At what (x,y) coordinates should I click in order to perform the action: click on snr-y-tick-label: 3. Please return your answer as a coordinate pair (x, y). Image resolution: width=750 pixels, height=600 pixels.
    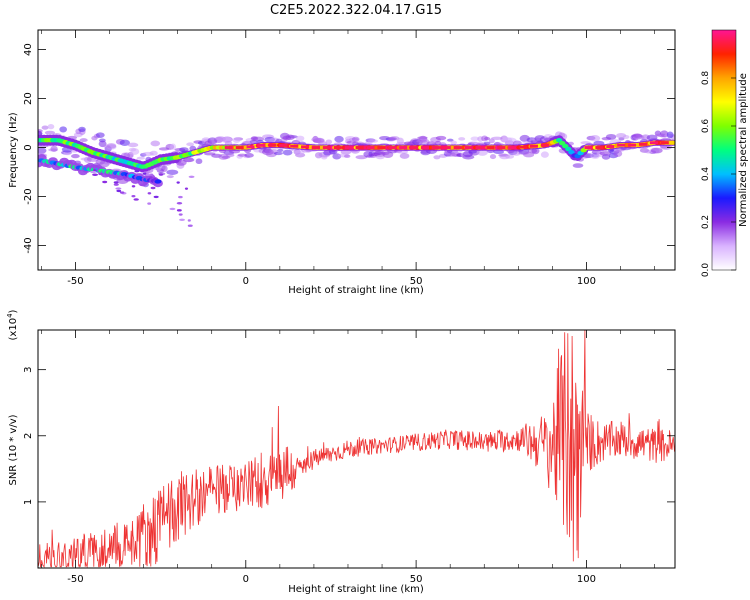
    Looking at the image, I should click on (28, 369).